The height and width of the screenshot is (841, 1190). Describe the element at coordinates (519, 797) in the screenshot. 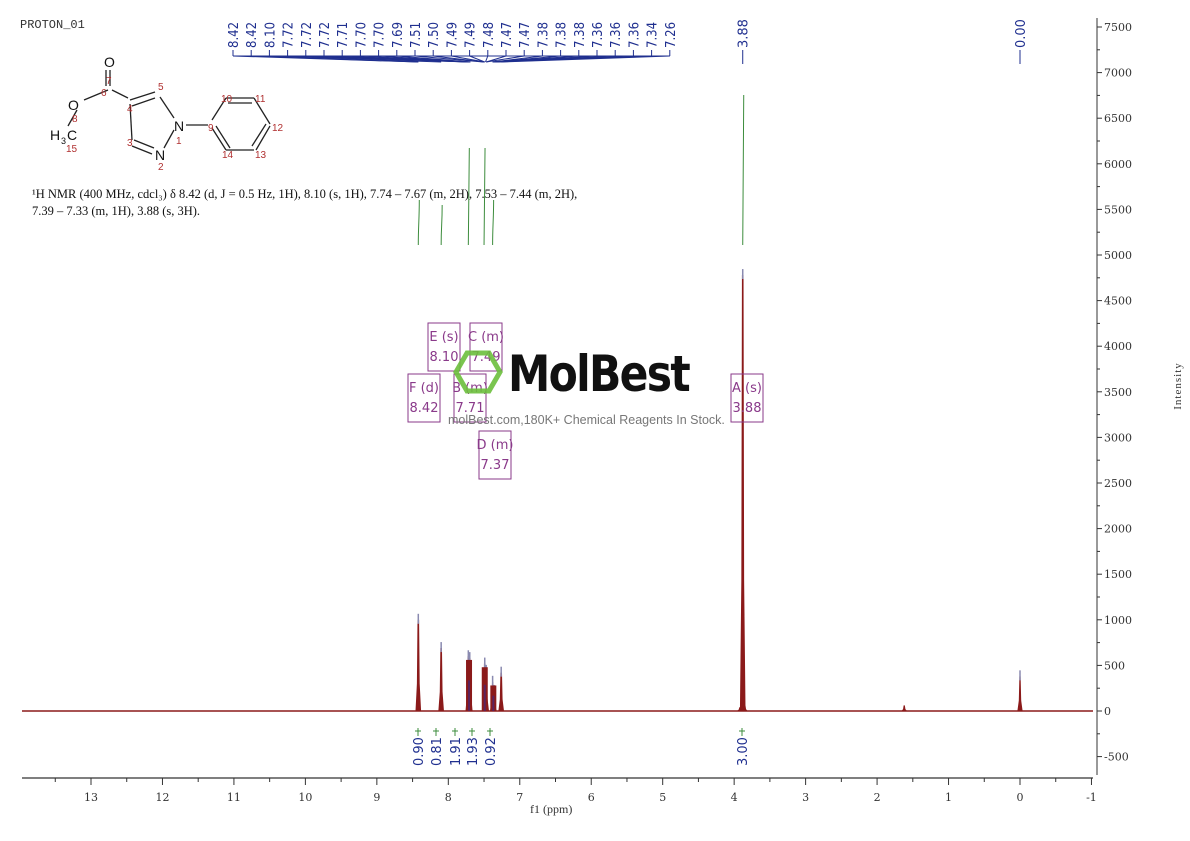

I see `x-tick-label: 7` at that location.